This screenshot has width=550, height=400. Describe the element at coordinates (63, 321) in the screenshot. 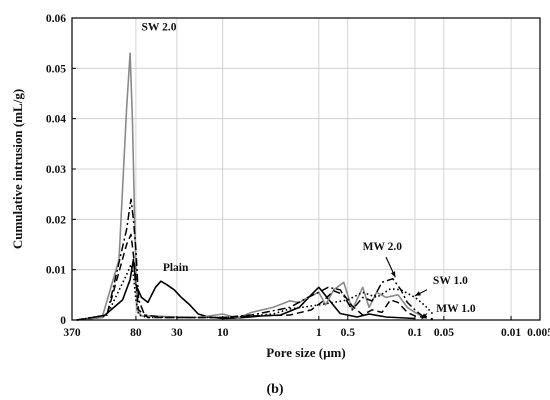

I see `y-tick-label: 0` at that location.